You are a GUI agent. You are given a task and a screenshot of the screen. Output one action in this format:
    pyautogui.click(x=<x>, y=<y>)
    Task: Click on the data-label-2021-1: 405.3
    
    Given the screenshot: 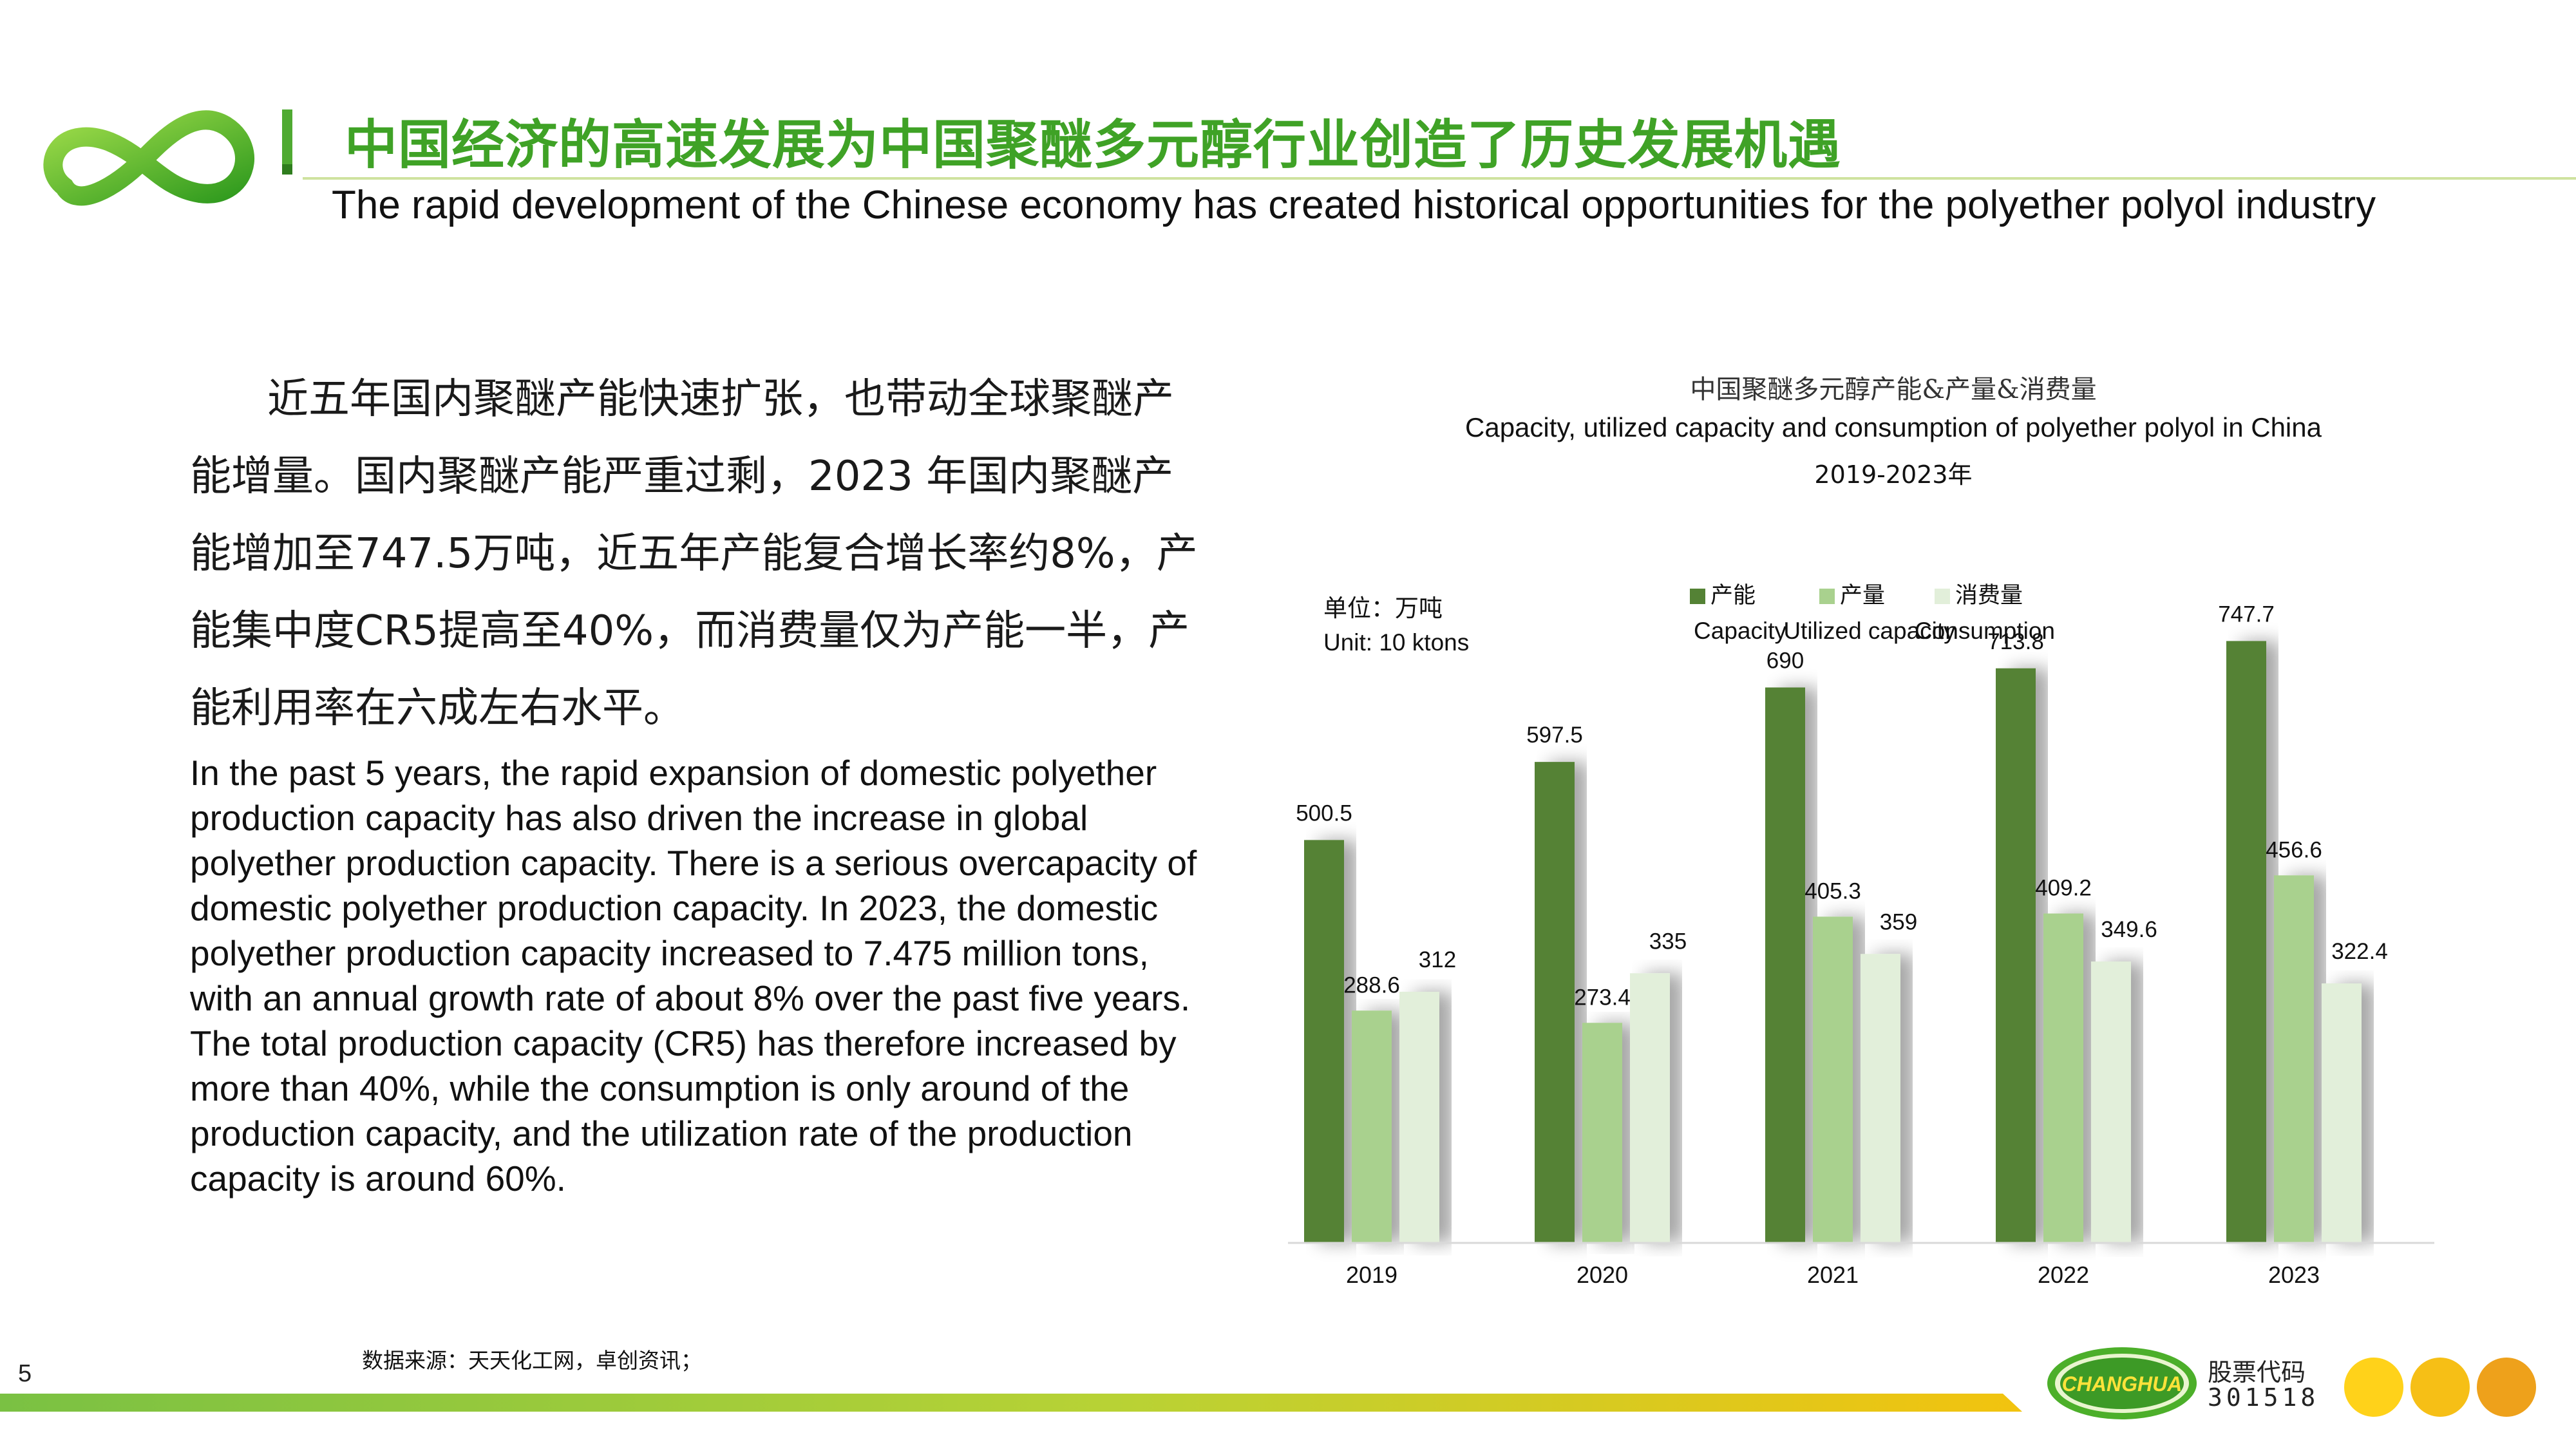 What is the action you would take?
    pyautogui.click(x=1832, y=891)
    